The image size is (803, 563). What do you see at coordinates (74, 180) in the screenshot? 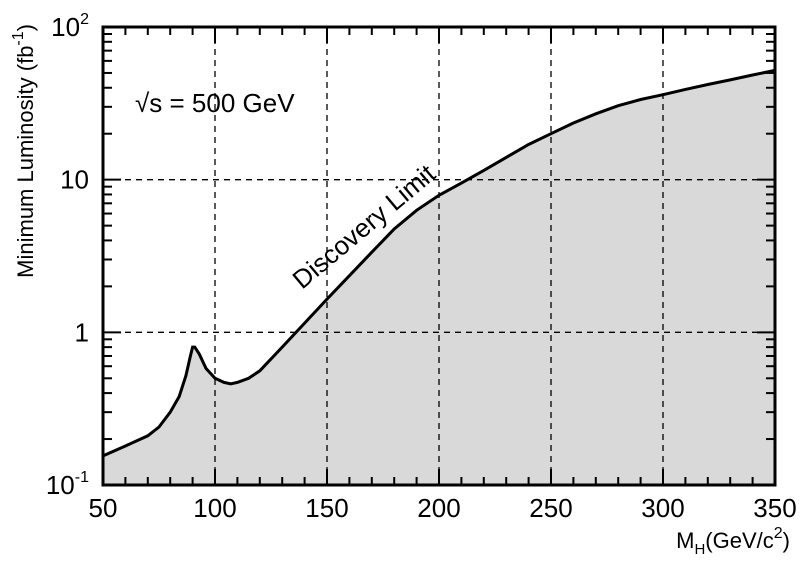
I see `y-tick-label: 10` at bounding box center [74, 180].